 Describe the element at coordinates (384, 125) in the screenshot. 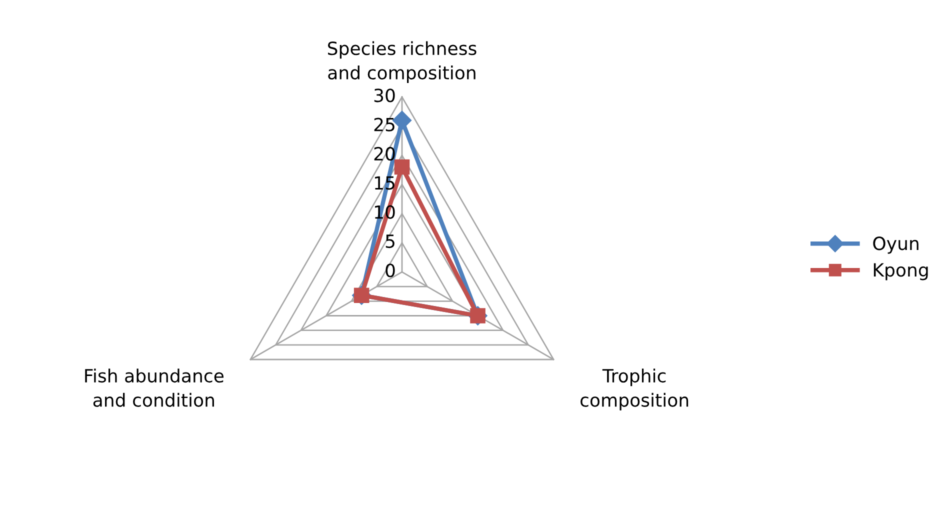

I see `y-tick-label: 25` at that location.